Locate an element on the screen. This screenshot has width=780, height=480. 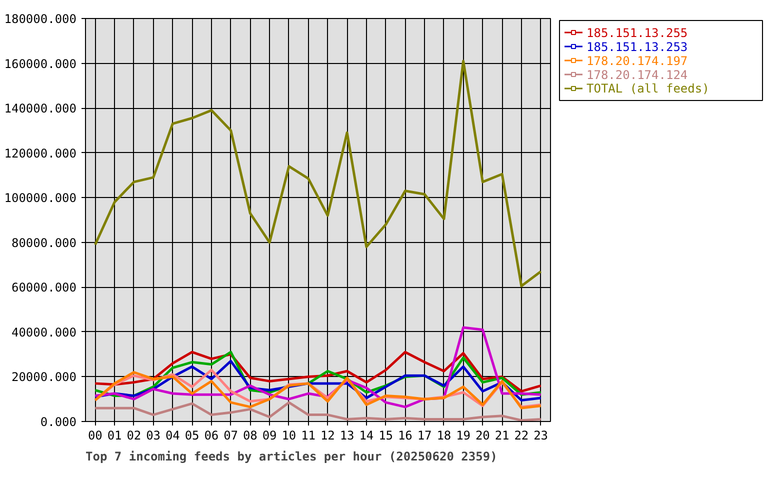
x-tick-label: 02 is located at coordinates (134, 435).